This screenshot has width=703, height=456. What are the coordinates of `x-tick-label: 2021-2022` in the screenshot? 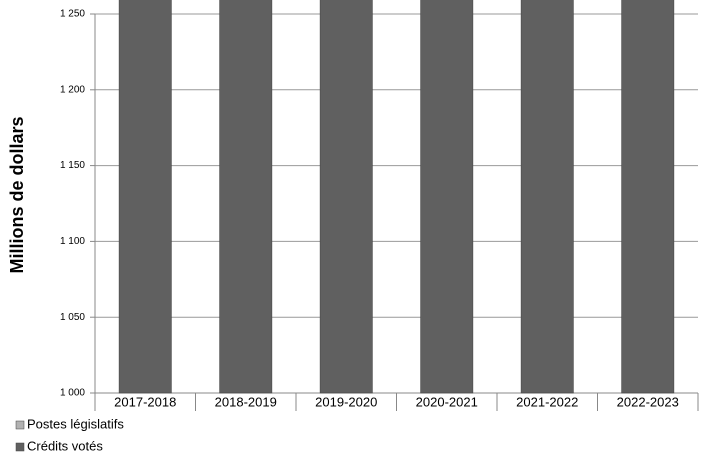 It's located at (547, 401).